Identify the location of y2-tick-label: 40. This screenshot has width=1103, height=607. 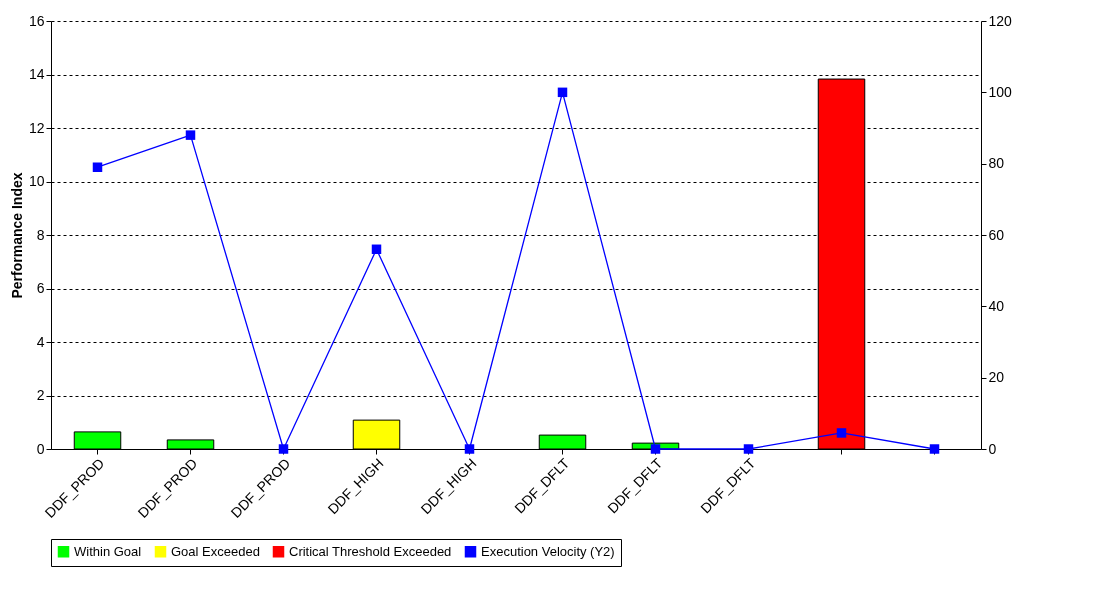
(996, 305).